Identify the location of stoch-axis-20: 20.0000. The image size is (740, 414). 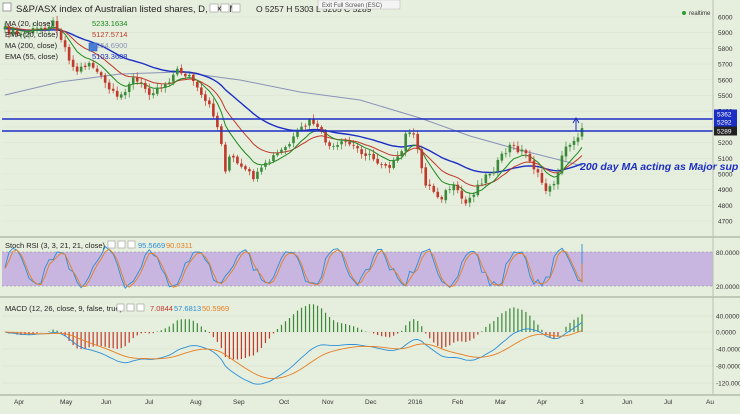
(728, 287).